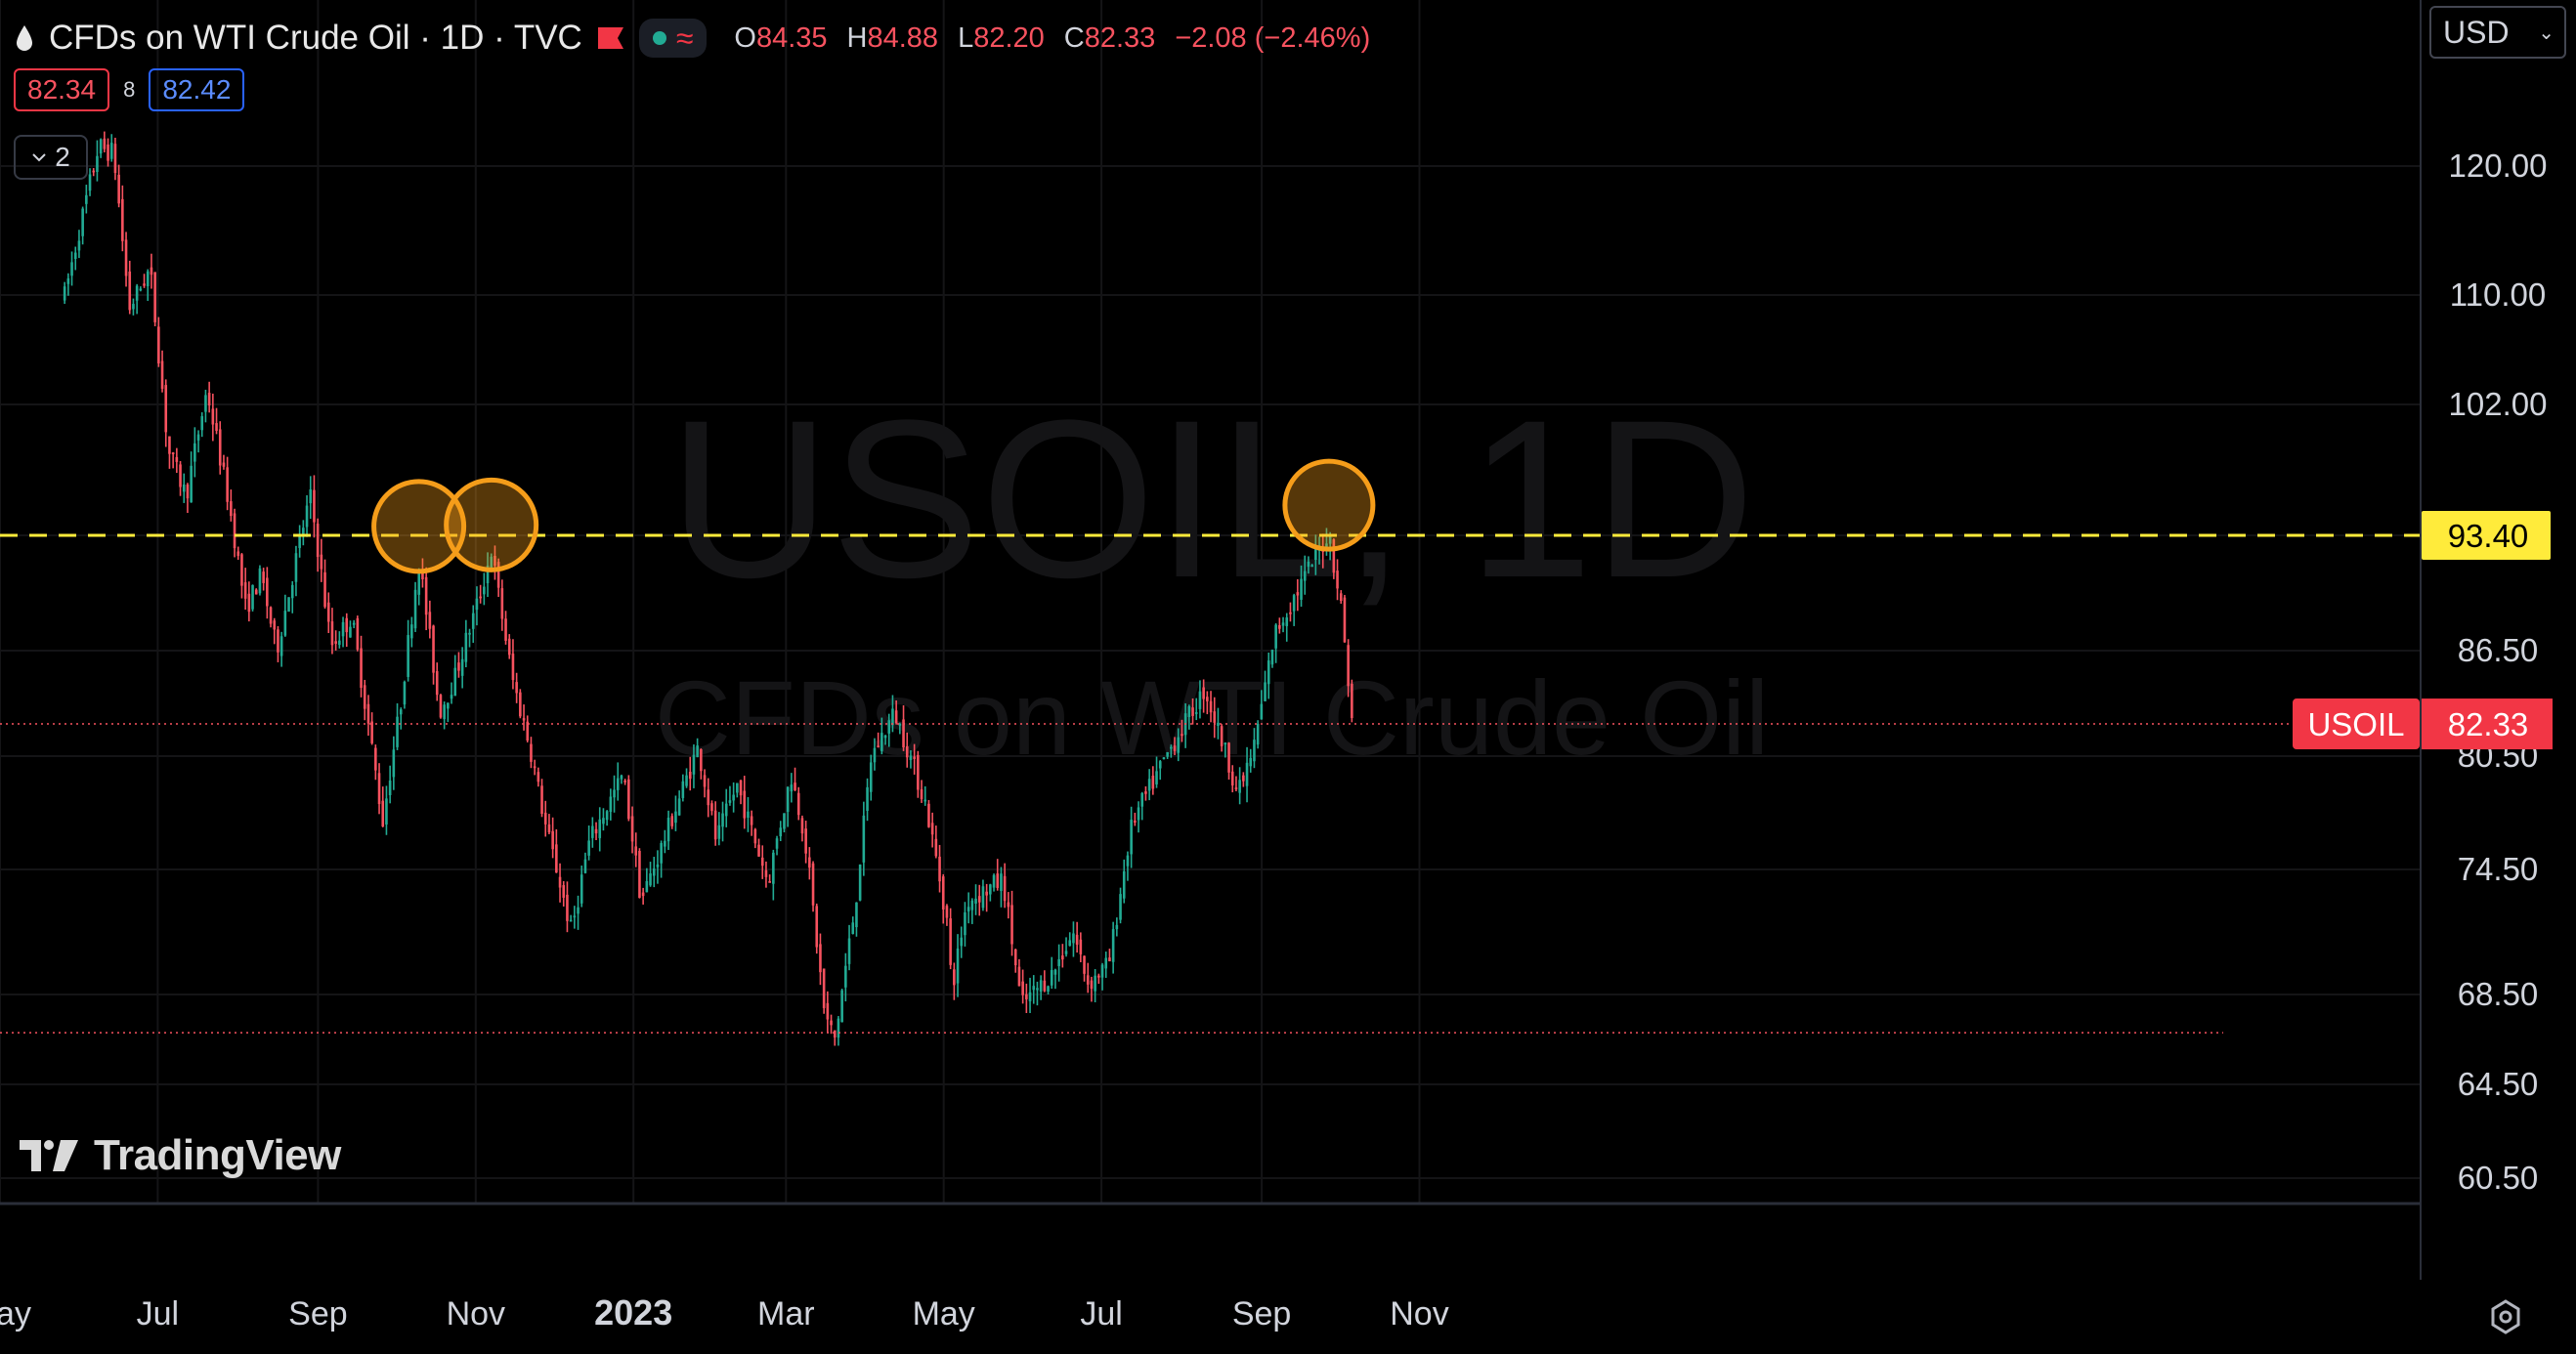 The height and width of the screenshot is (1354, 2576). What do you see at coordinates (2497, 33) in the screenshot?
I see `currency-select: USD ⌄` at bounding box center [2497, 33].